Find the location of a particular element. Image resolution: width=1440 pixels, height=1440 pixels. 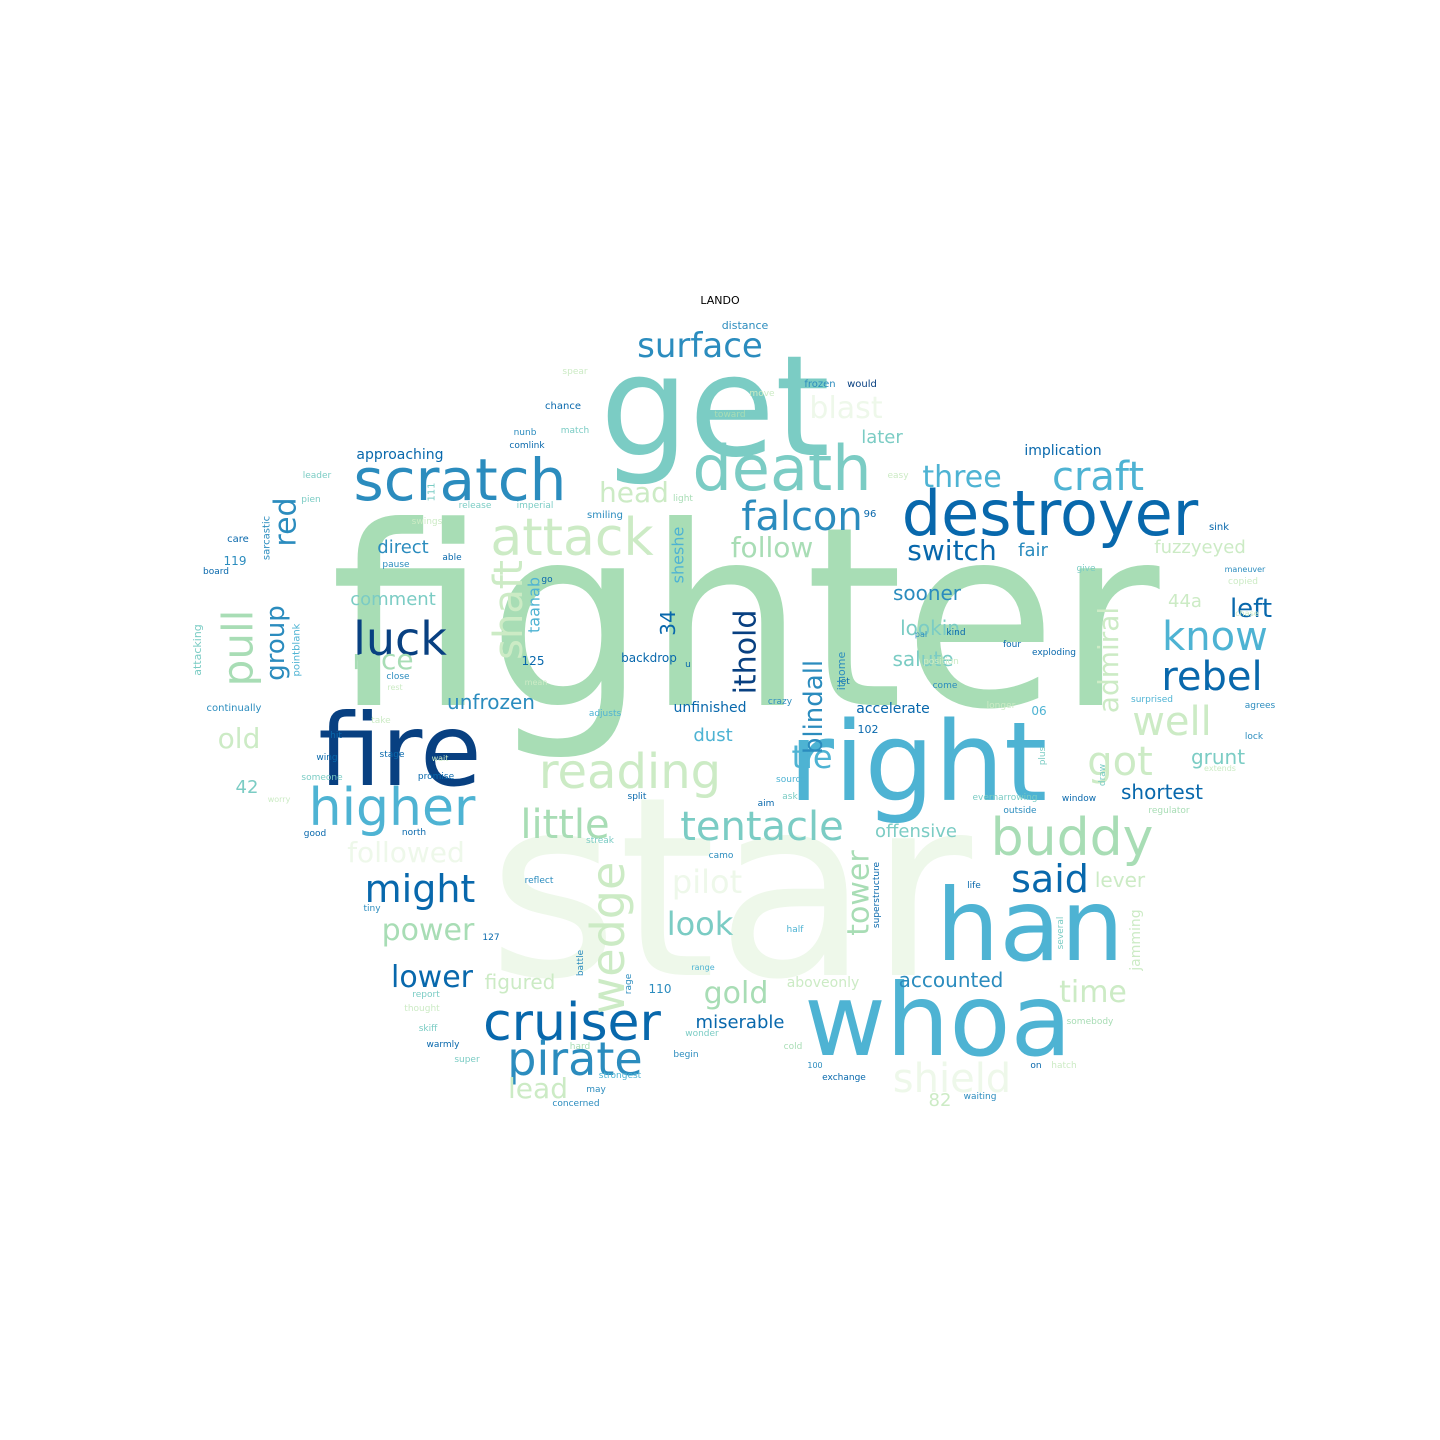

word-chase: chase is located at coordinates (1247, 613).